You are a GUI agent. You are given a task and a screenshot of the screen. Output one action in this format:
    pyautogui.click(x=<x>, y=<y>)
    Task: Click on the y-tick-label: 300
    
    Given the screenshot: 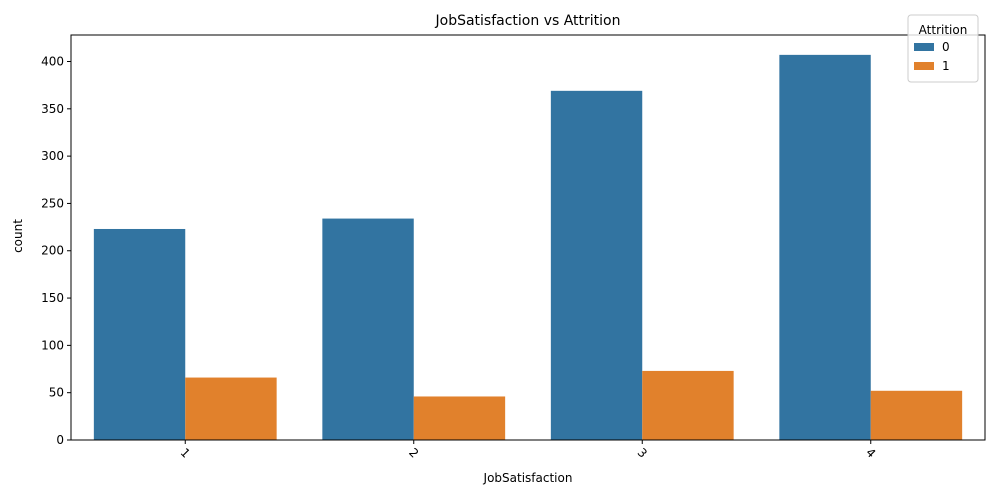 What is the action you would take?
    pyautogui.click(x=52, y=156)
    